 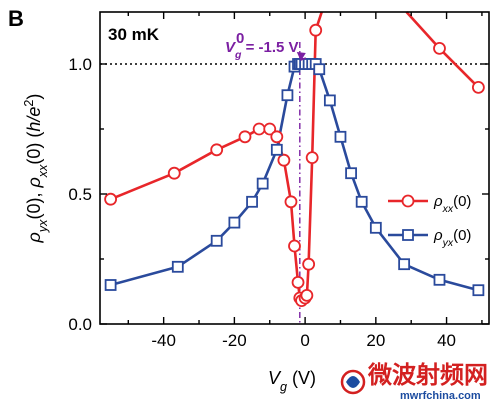 I want to click on x-tick-label: -40, so click(x=163, y=340).